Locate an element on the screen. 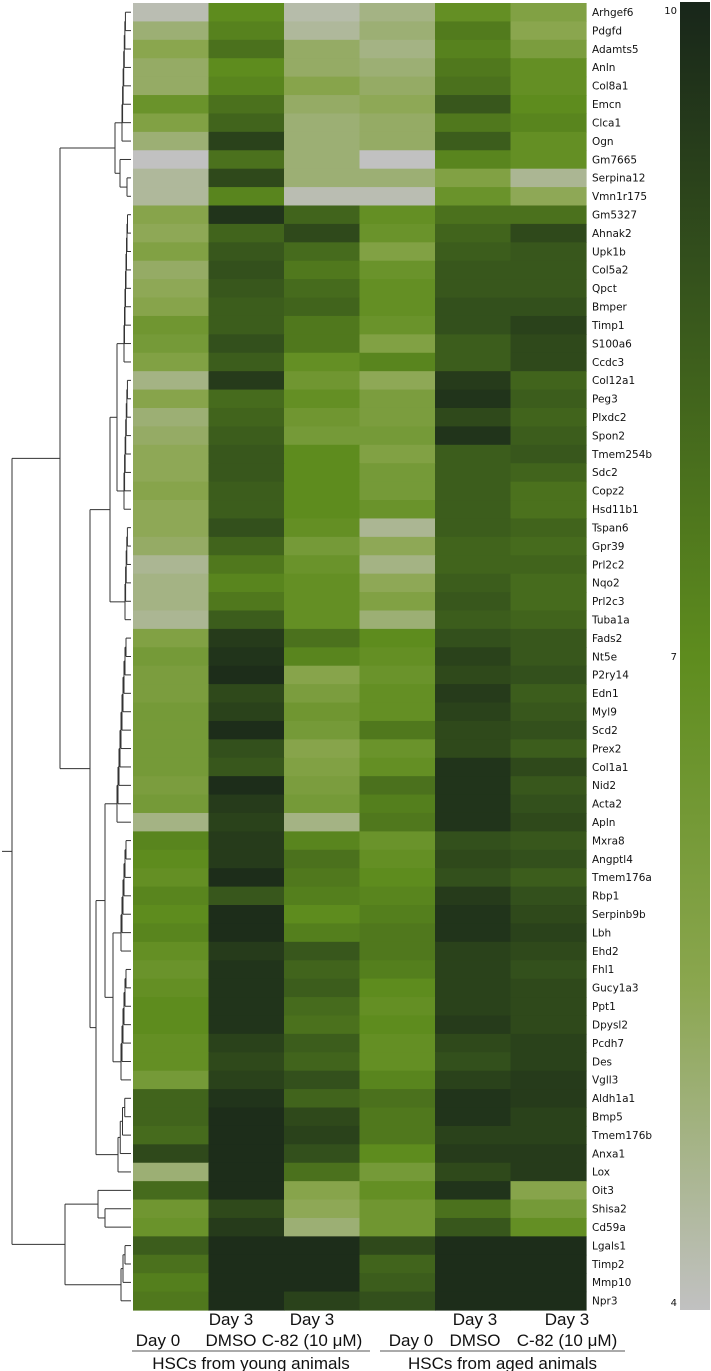 Image resolution: width=711 pixels, height=1371 pixels. gene-label: Nqo2 is located at coordinates (606, 584).